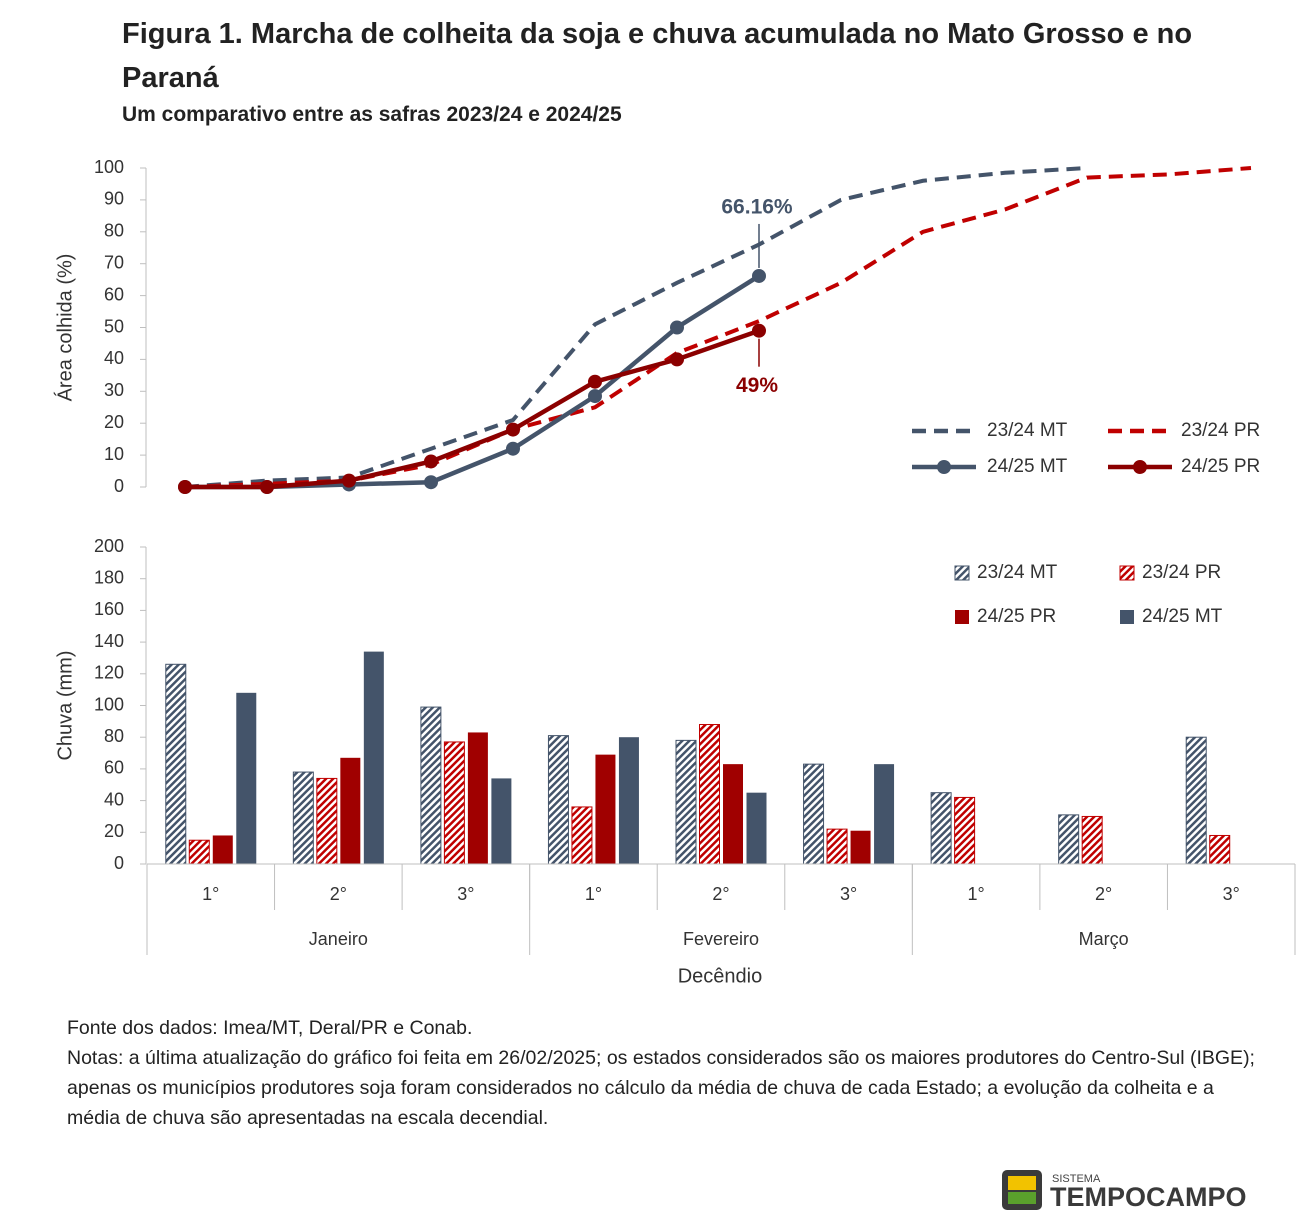  Describe the element at coordinates (1022, 1198) in the screenshot. I see `logo-field` at that location.